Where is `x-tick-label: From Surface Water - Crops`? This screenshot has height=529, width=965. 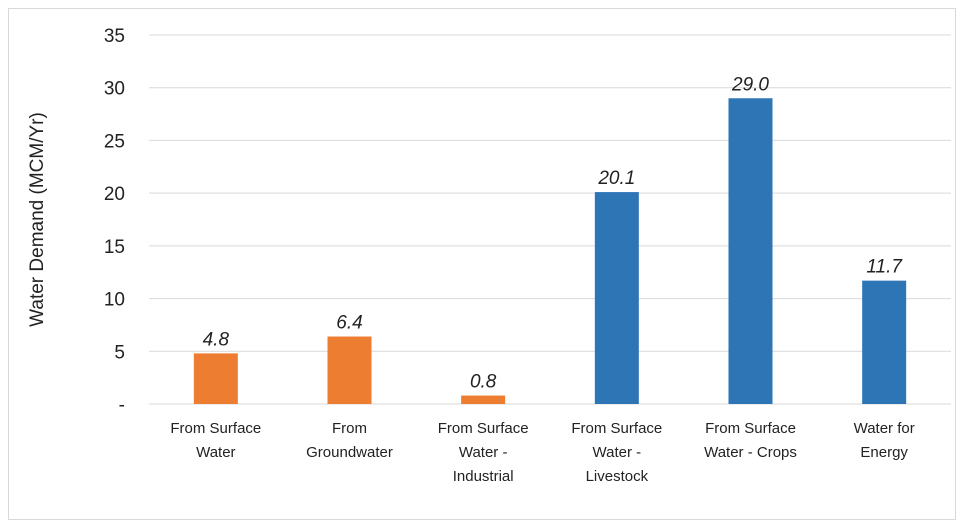
x-tick-label: From Surface Water - Crops is located at coordinates (750, 440).